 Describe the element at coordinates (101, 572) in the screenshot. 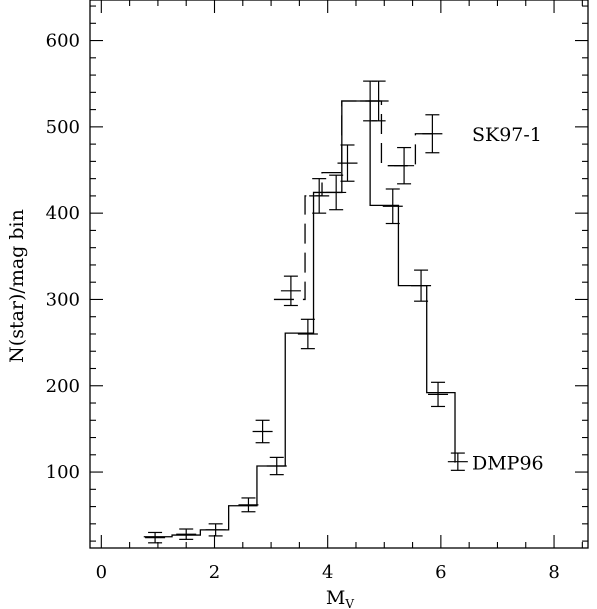

I see `x-tick-label: 0` at that location.